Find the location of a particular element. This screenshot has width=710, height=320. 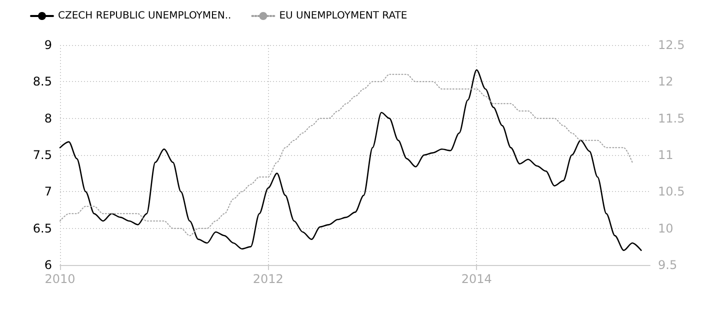

y2-tick-label: 9.5 is located at coordinates (668, 265).